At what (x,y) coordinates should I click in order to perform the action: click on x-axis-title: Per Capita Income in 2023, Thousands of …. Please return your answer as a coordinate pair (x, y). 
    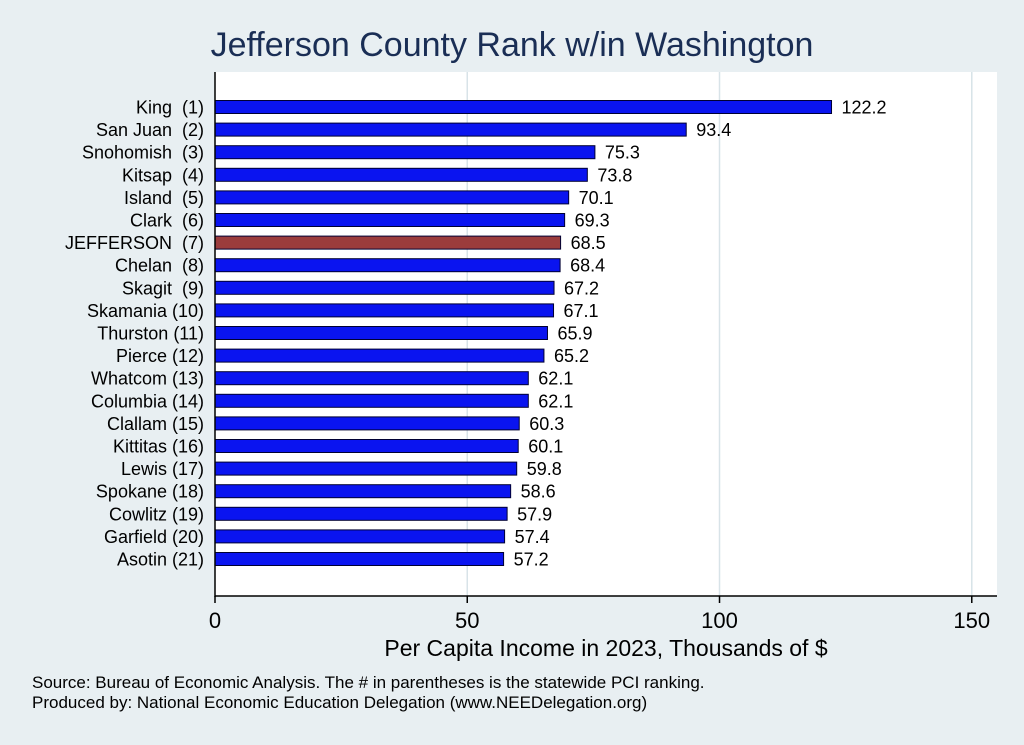
    Looking at the image, I should click on (605, 648).